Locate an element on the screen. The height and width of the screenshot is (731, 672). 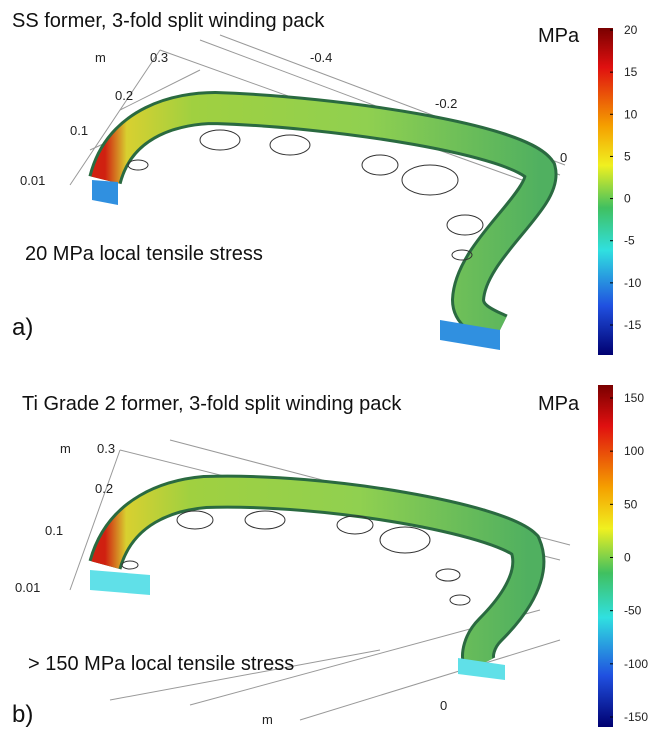
annotation: 20 MPa local tensile stress is located at coordinates (144, 254).